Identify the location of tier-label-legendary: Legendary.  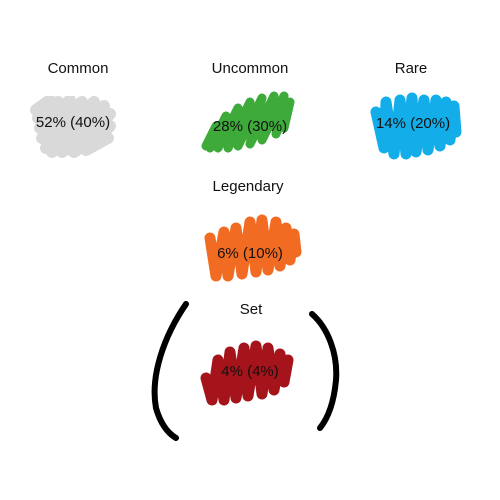
(248, 186).